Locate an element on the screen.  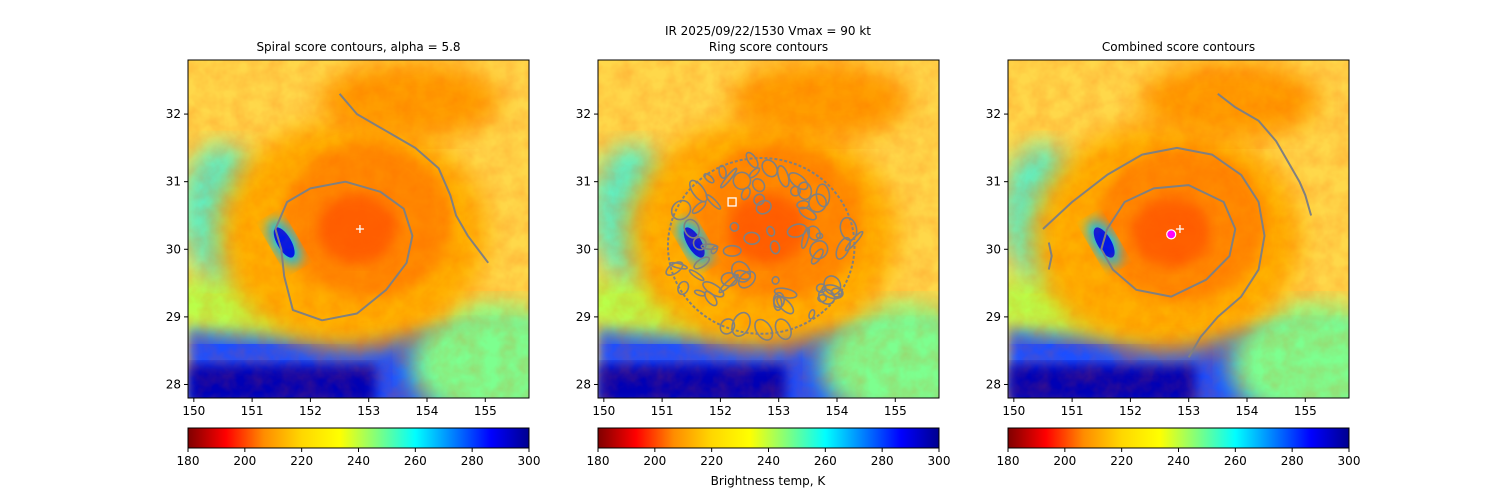
x-tick-label: 154 is located at coordinates (427, 411).